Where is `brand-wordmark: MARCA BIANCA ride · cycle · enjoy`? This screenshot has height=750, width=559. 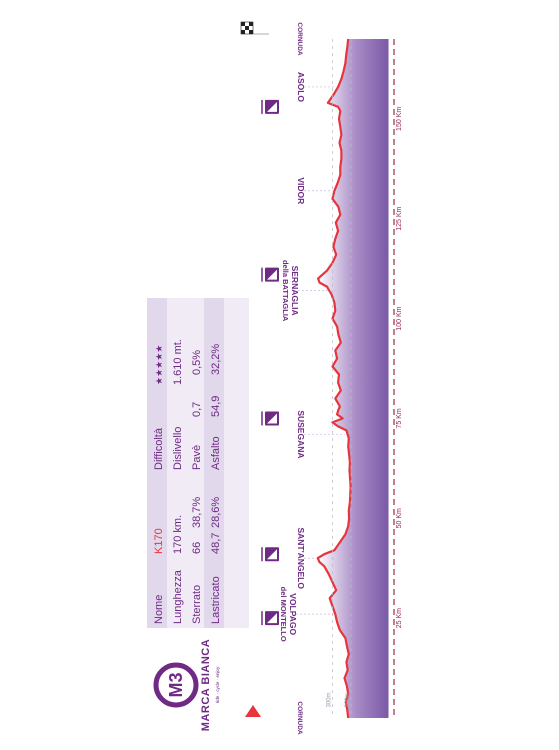 brand-wordmark: MARCA BIANCA ride · cycle · enjoy is located at coordinates (210, 685).